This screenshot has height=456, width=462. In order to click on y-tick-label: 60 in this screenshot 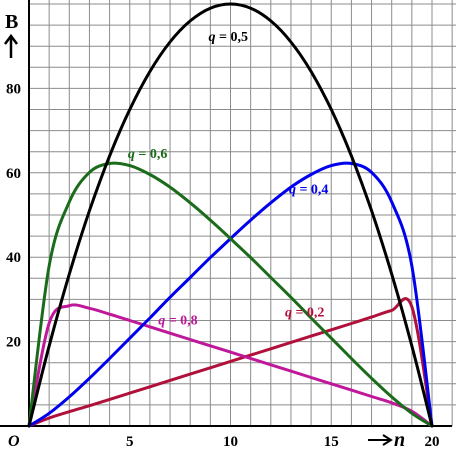, I will do `click(13, 174)`.